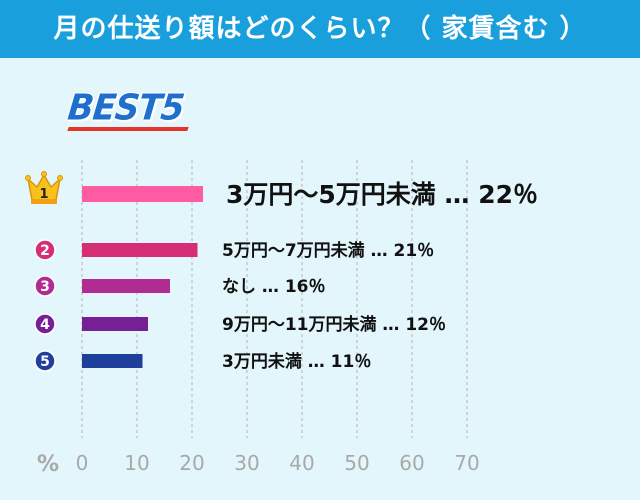 Image resolution: width=640 pixels, height=500 pixels. I want to click on rank-number-4: 4, so click(45, 325).